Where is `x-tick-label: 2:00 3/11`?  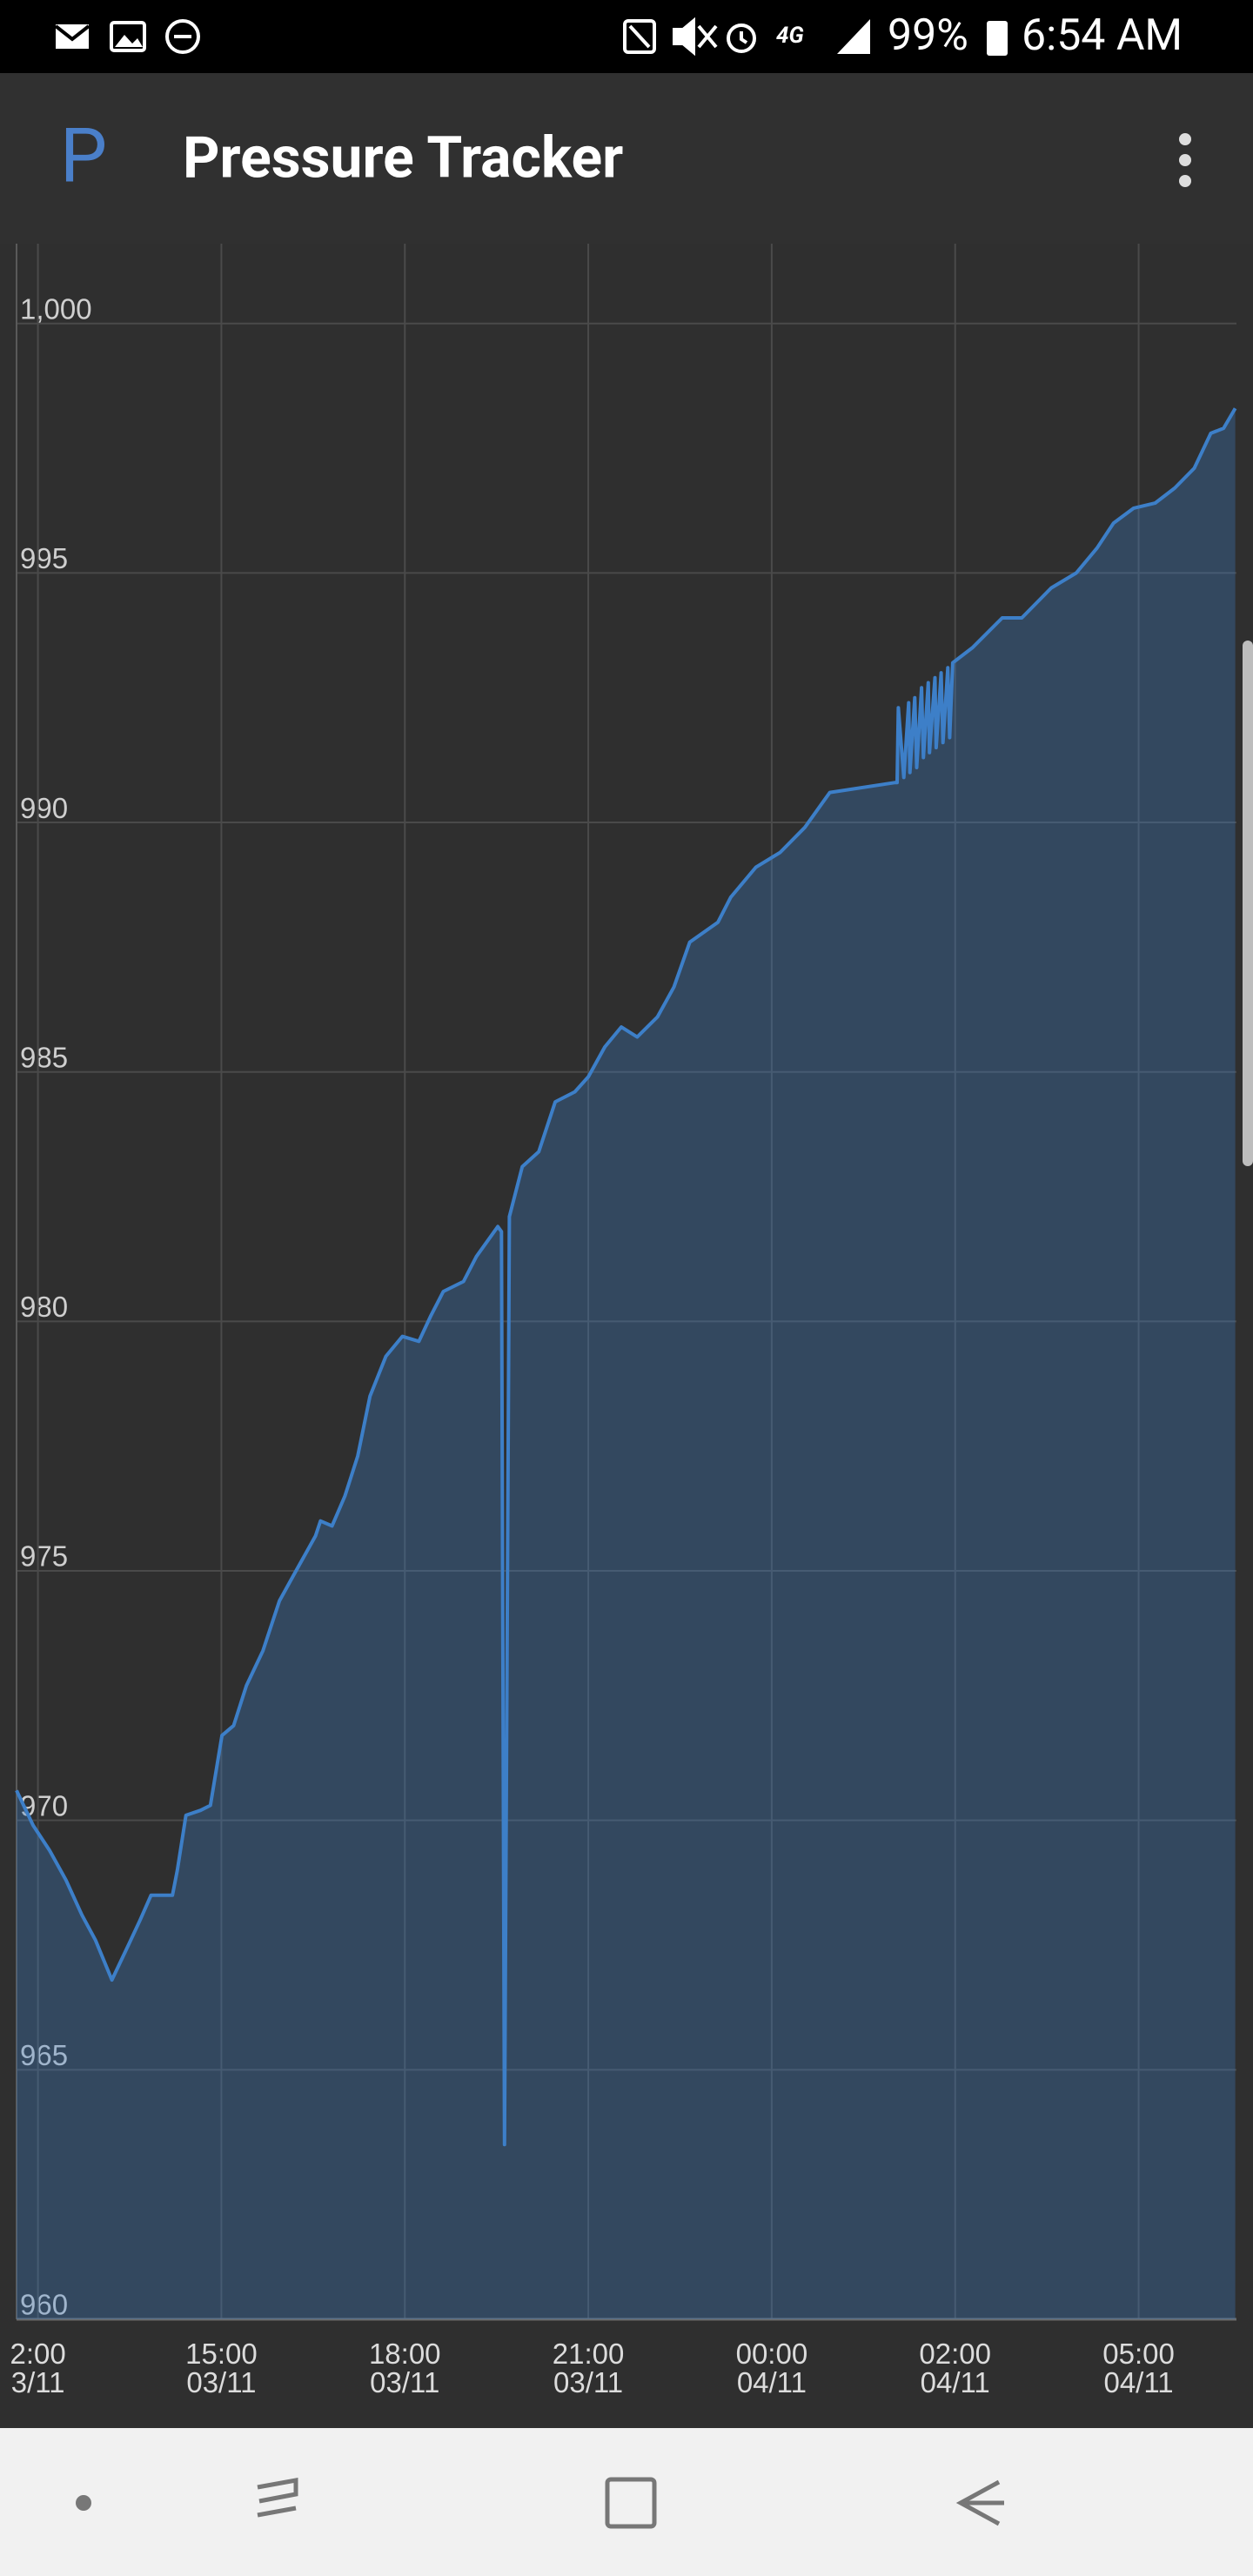
x-tick-label: 2:00 3/11 is located at coordinates (38, 2368).